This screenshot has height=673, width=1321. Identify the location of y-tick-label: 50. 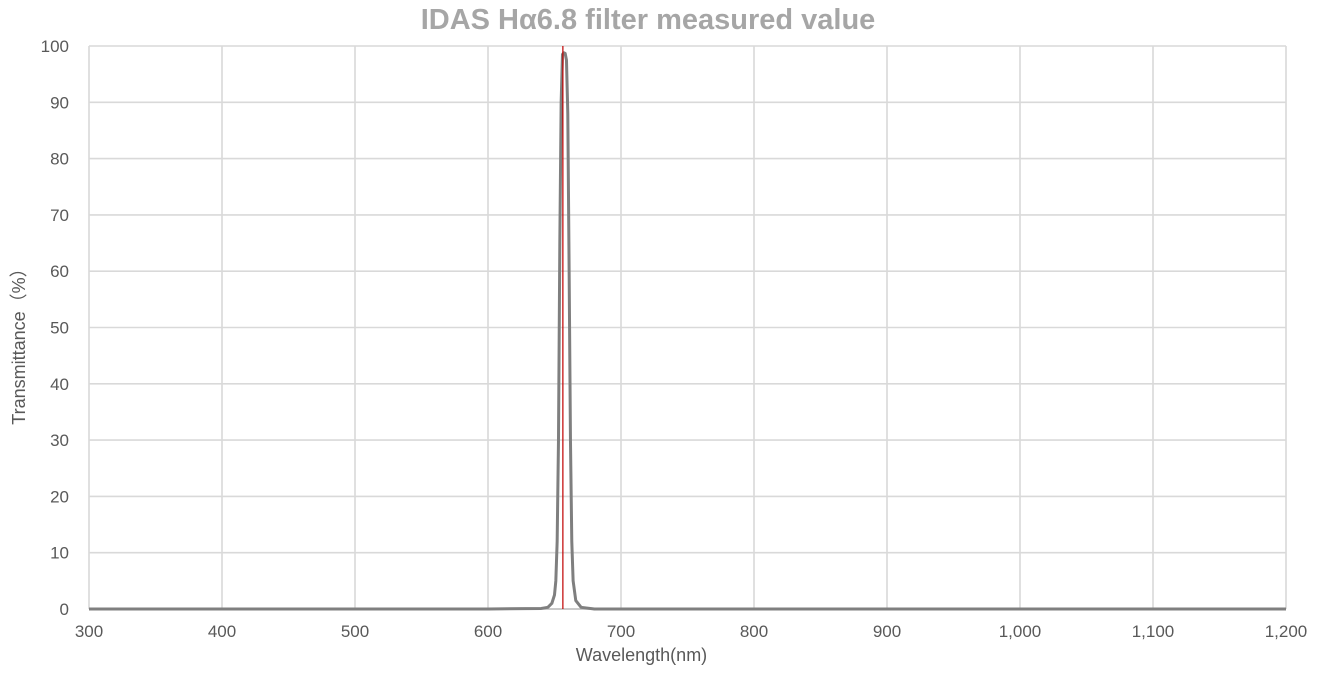
(59, 328).